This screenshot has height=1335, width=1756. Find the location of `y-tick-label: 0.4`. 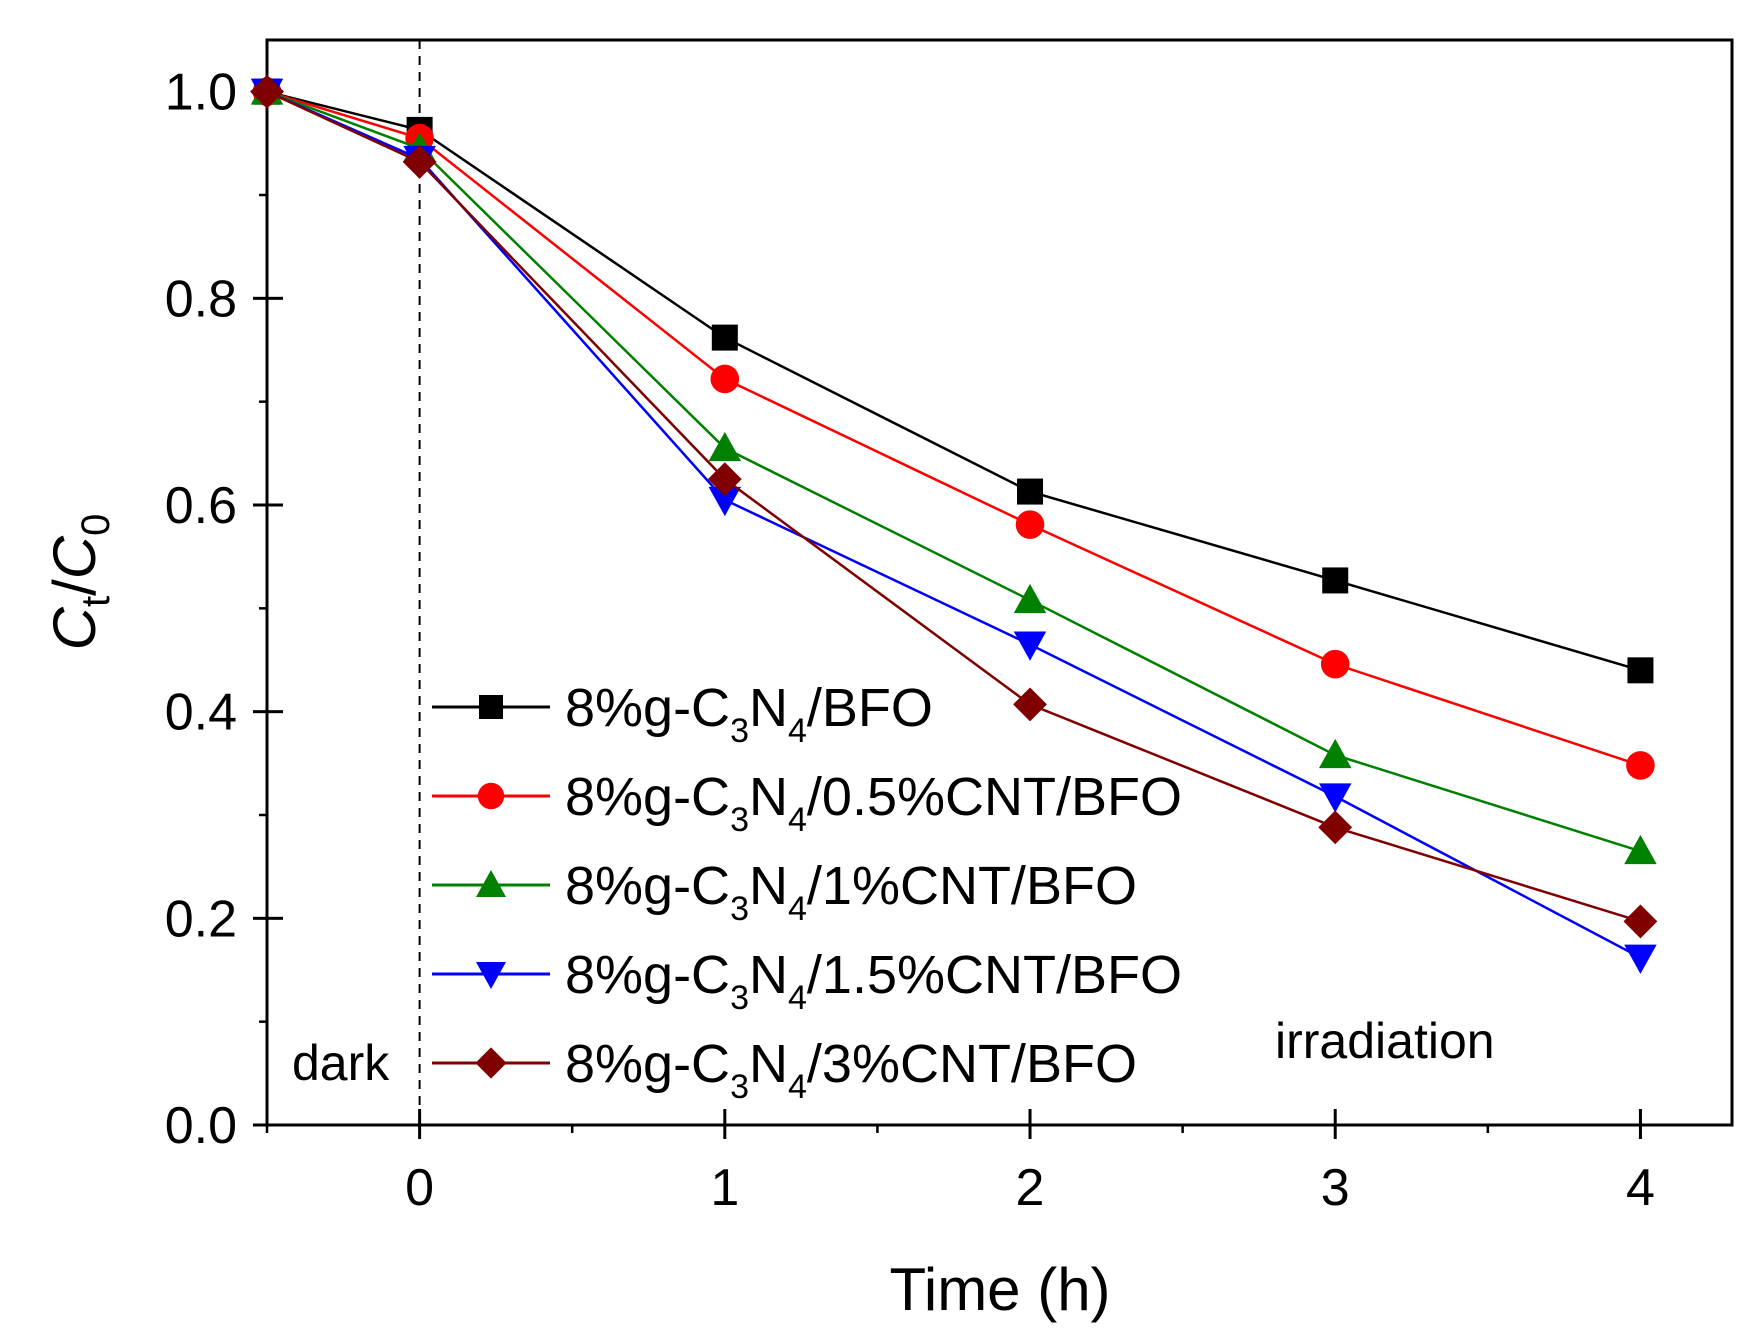

y-tick-label: 0.4 is located at coordinates (201, 713).